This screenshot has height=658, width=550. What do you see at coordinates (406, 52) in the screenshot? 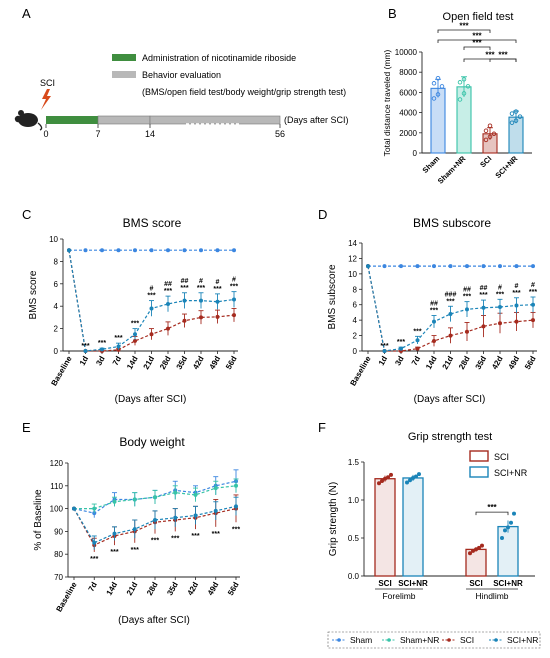
I see `chart-b-y-tick-label: 10000` at bounding box center [406, 52].